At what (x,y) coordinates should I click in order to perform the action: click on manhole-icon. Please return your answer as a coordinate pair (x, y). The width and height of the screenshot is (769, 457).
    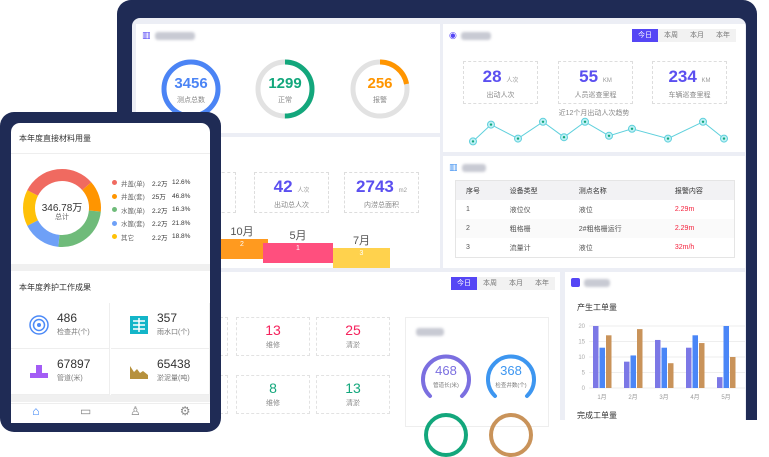
    Looking at the image, I should click on (39, 325).